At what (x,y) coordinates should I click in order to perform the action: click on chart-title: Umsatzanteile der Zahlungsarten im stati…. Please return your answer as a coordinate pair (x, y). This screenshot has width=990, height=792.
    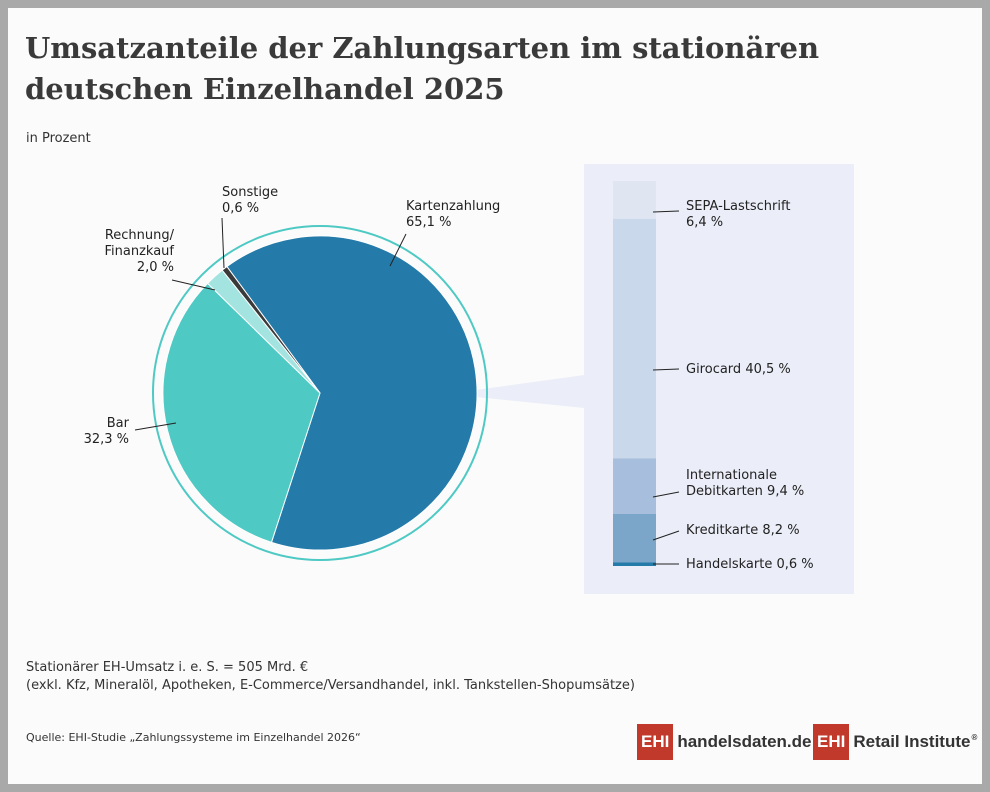
    Looking at the image, I should click on (422, 68).